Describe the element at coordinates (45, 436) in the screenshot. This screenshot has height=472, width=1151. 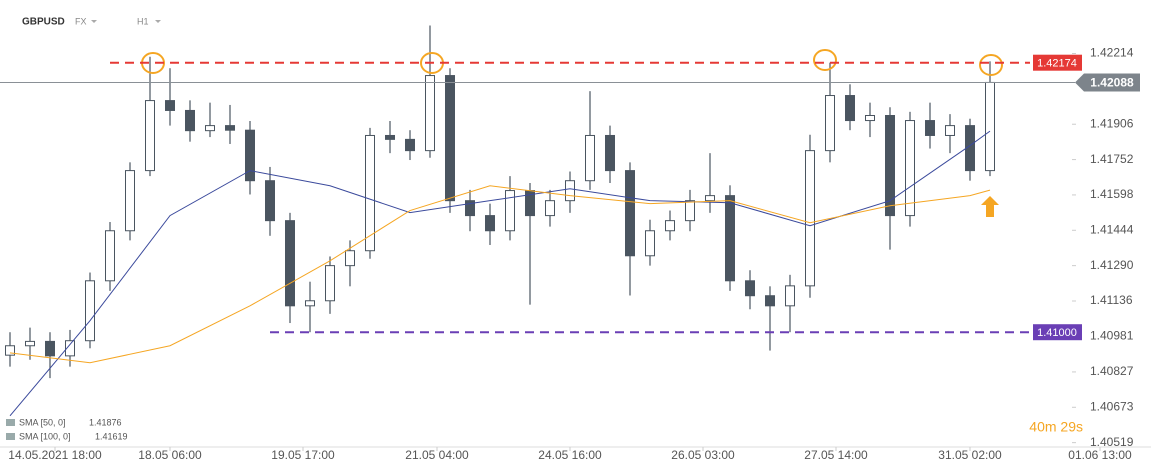
I see `legend-name: SMA [100, 0]` at that location.